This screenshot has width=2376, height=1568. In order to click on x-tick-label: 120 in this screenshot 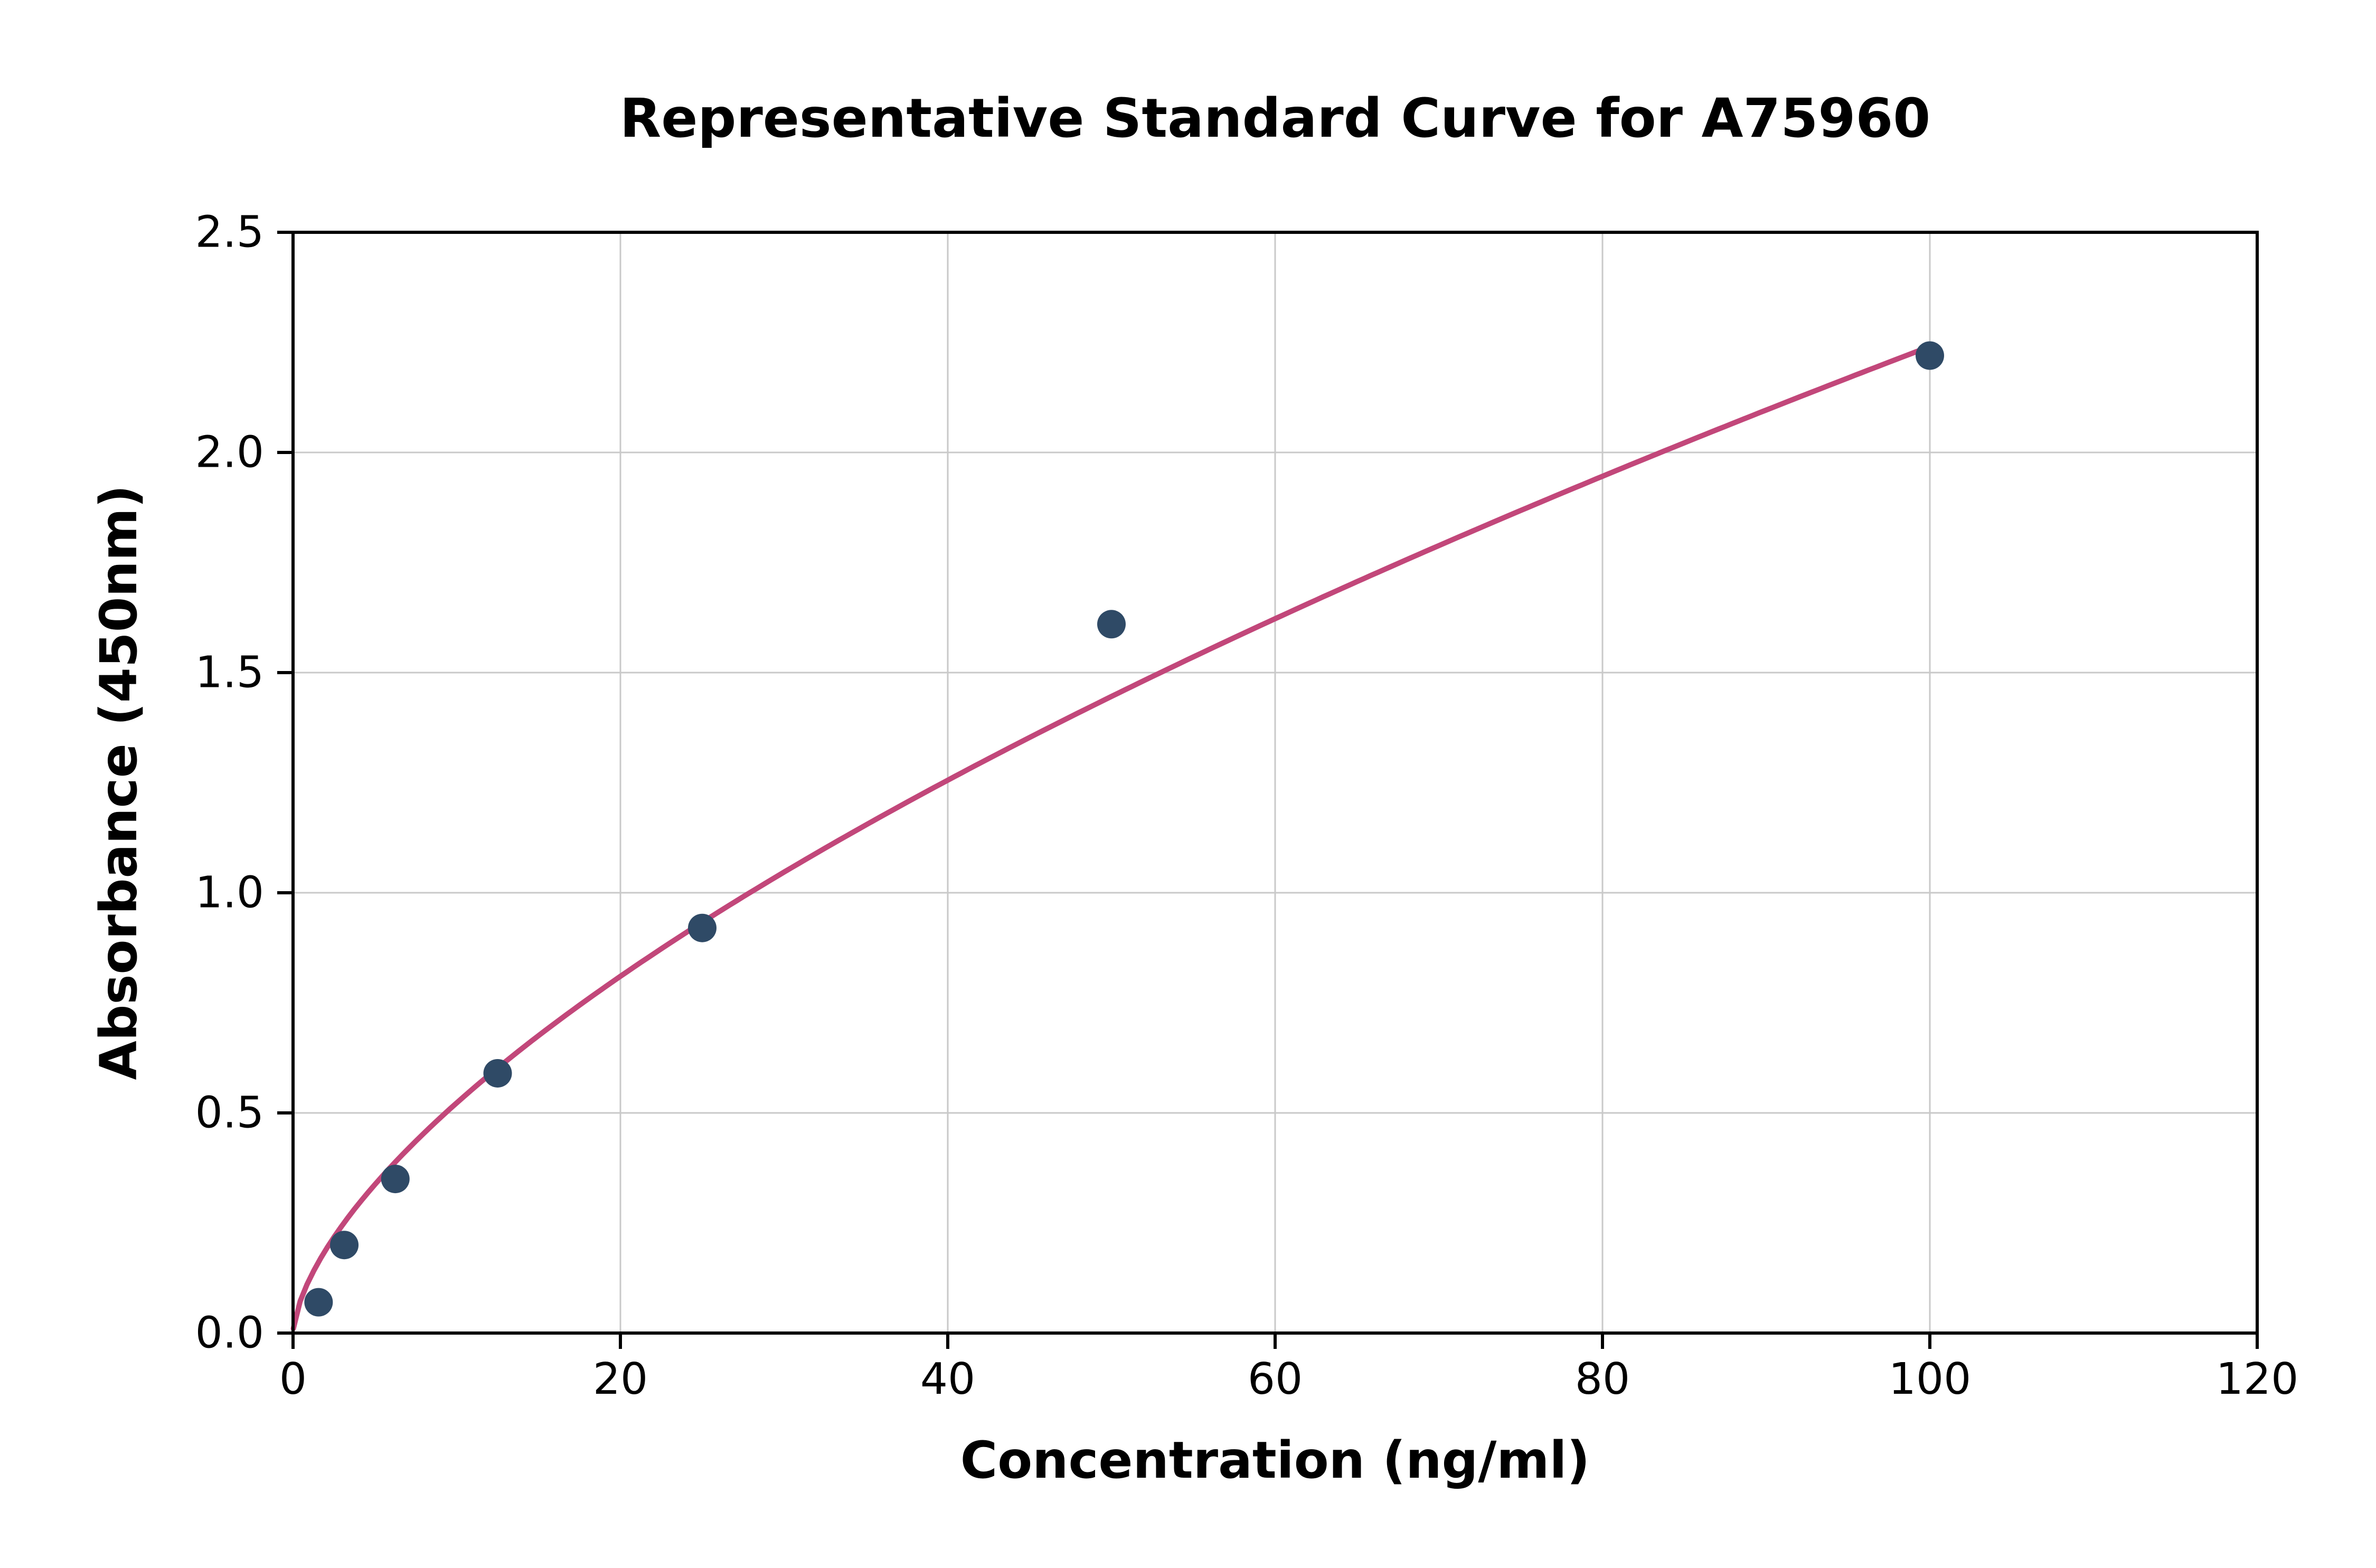, I will do `click(2257, 1379)`.